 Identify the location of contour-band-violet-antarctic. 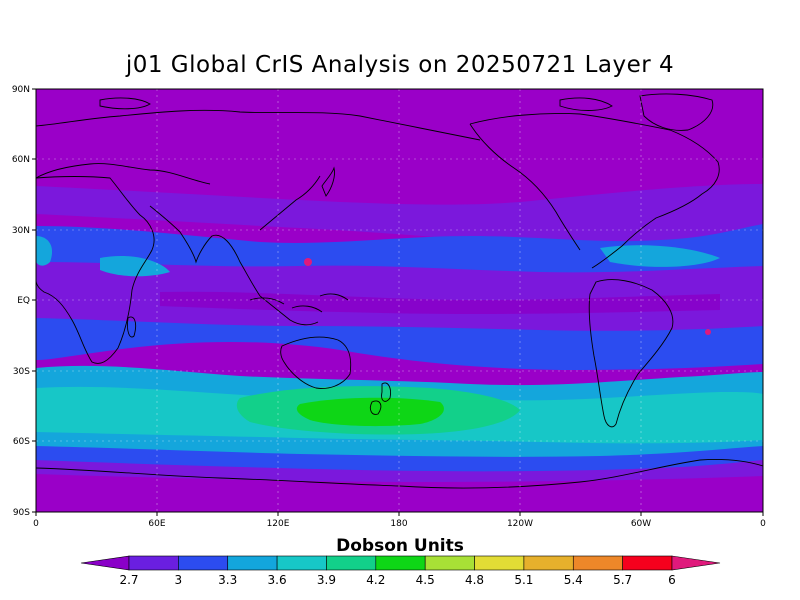
(399, 471).